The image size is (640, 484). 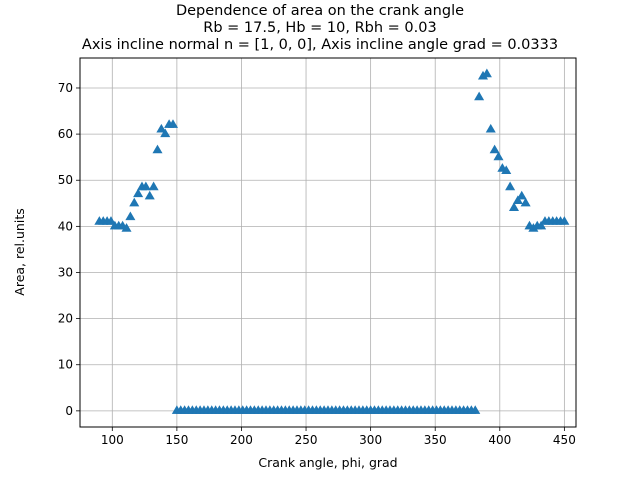 What do you see at coordinates (65, 272) in the screenshot?
I see `y-tick-label: 30` at bounding box center [65, 272].